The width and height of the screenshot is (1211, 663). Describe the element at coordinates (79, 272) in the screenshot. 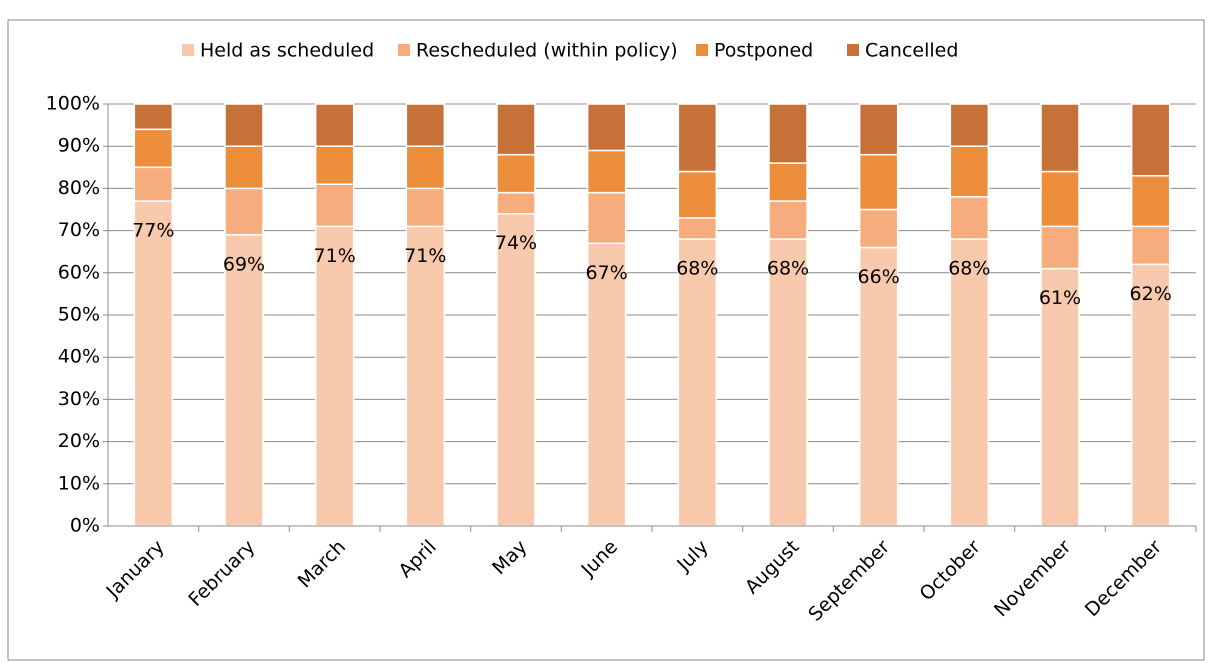

I see `y-tick-label: 60%` at that location.